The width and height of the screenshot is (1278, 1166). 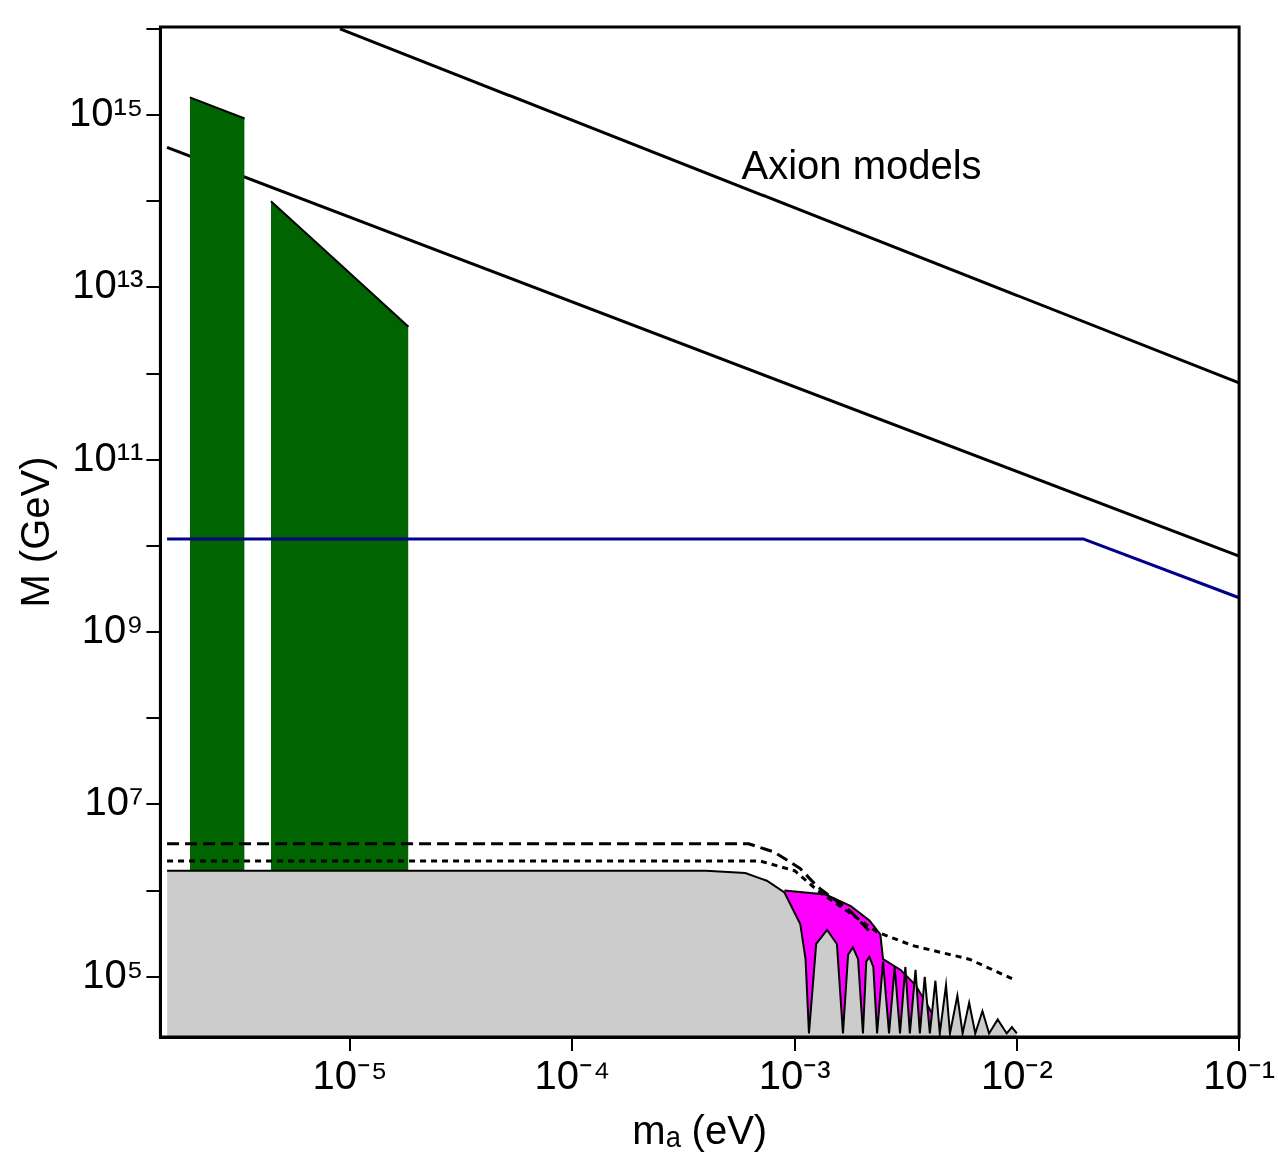 I want to click on x-tick-label: 10⁻¹, so click(x=1239, y=1075).